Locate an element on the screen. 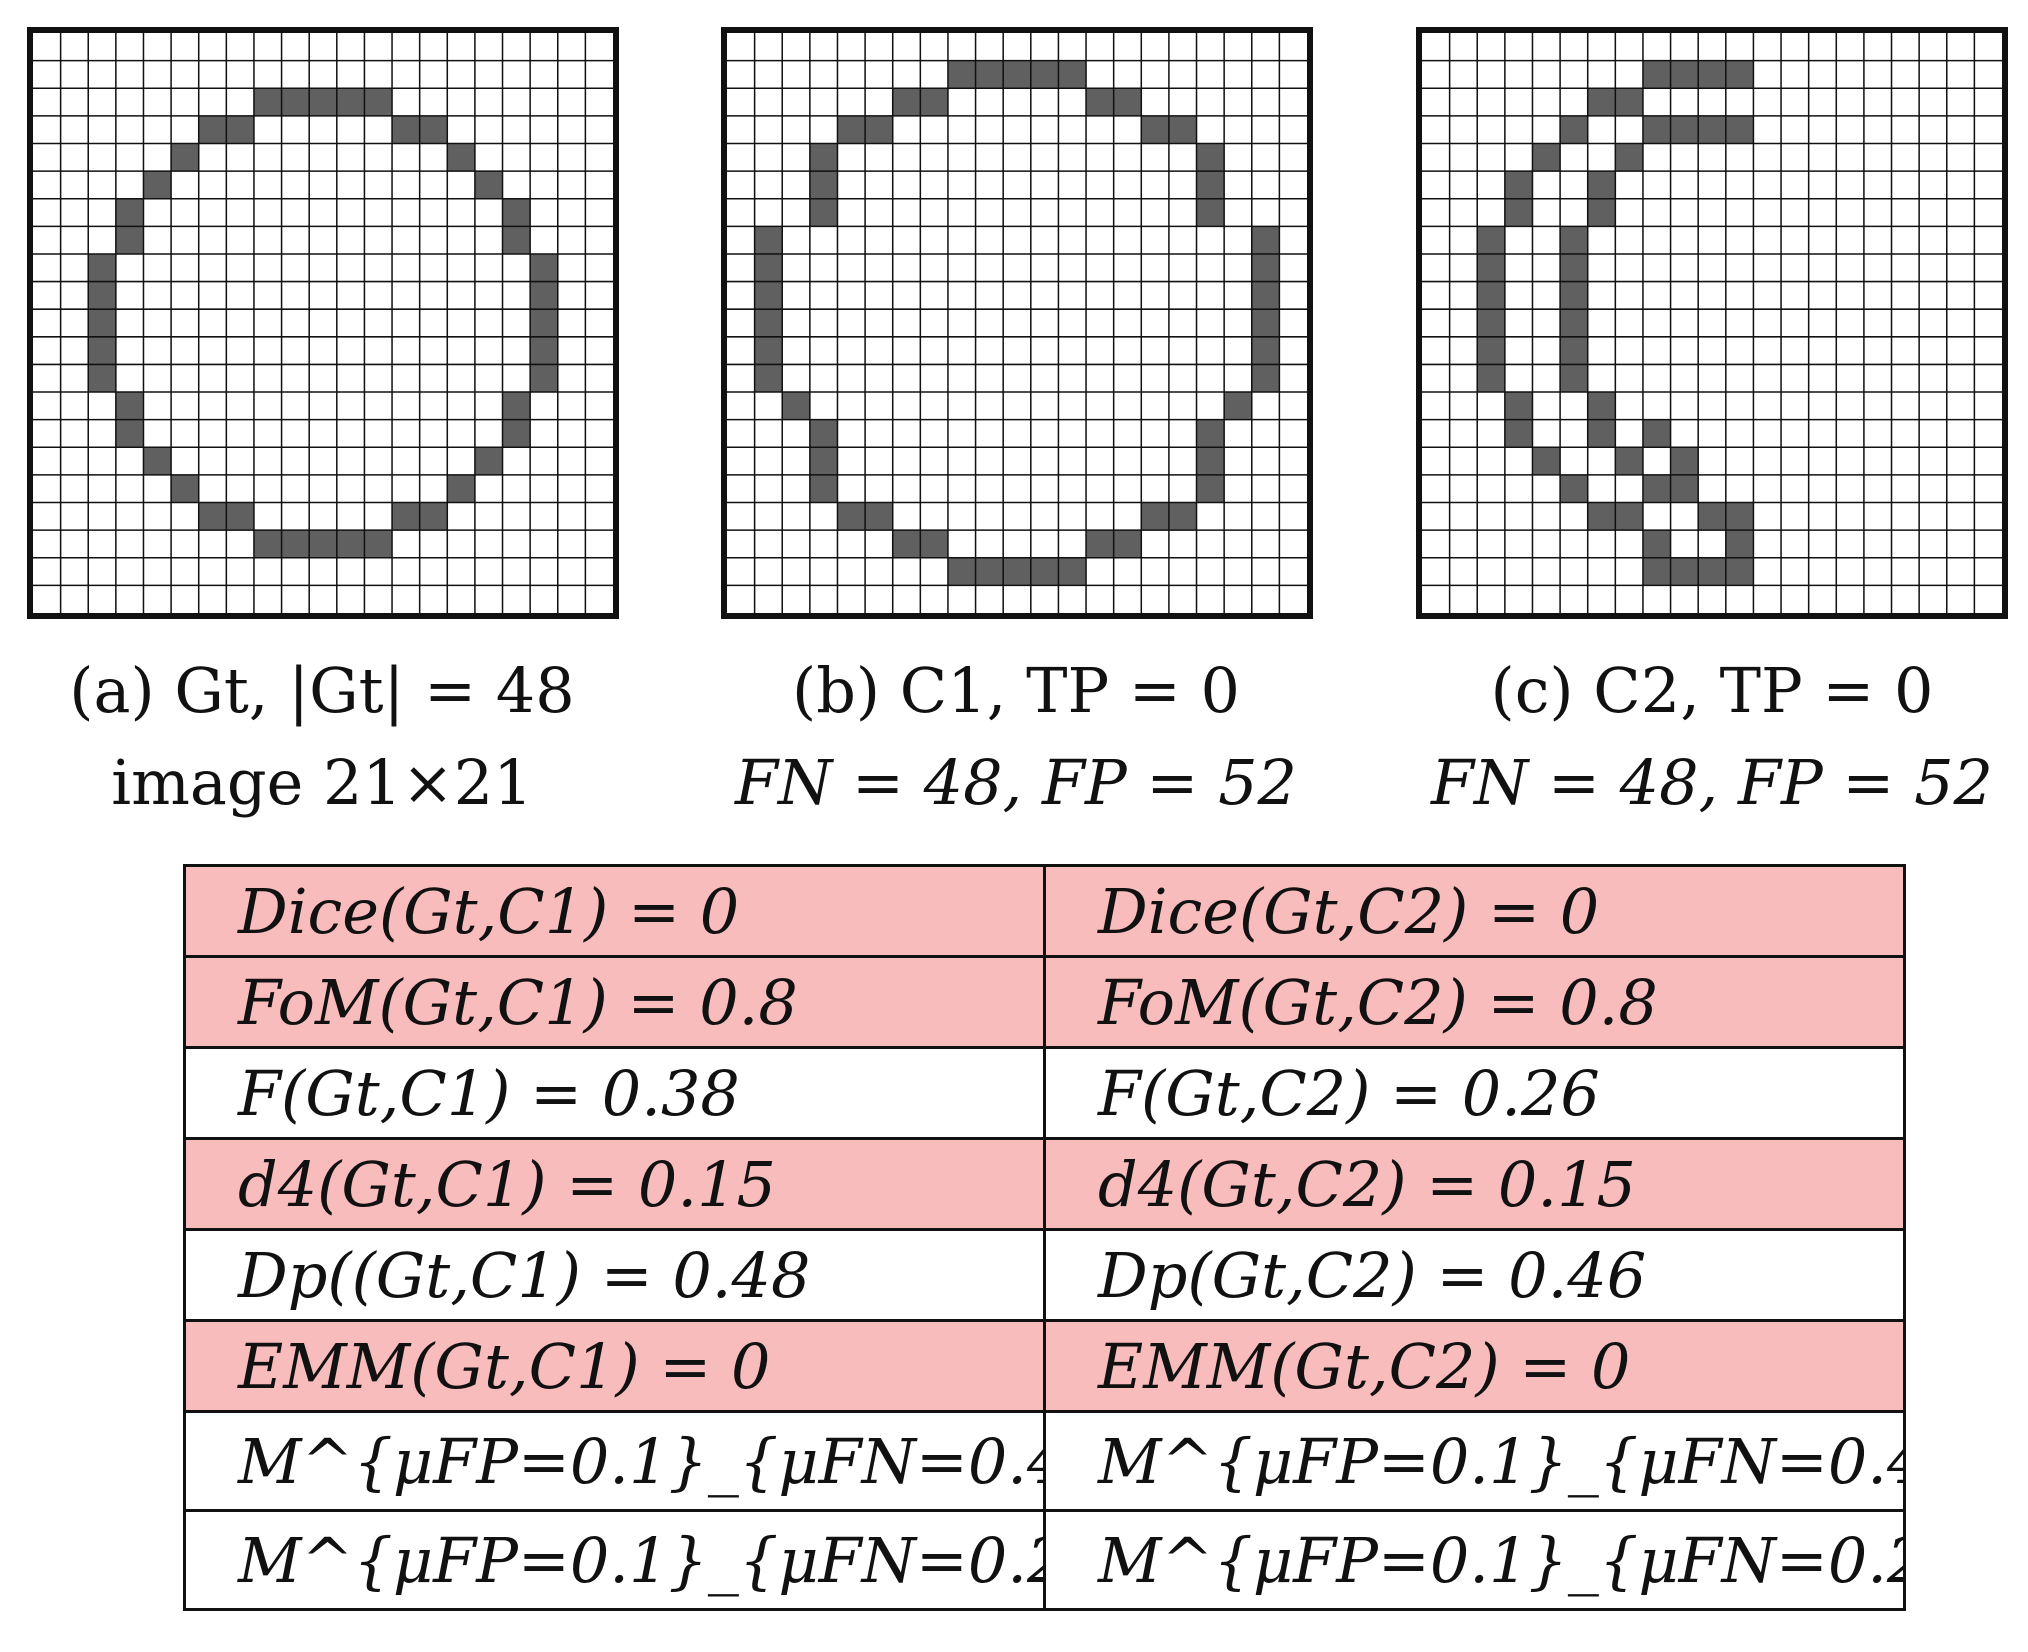 Image resolution: width=2028 pixels, height=1652 pixels. metric-row-emm: EMM(Gt,C1) = 0 EMM(Gt,C2) = 0 is located at coordinates (1044, 1366).